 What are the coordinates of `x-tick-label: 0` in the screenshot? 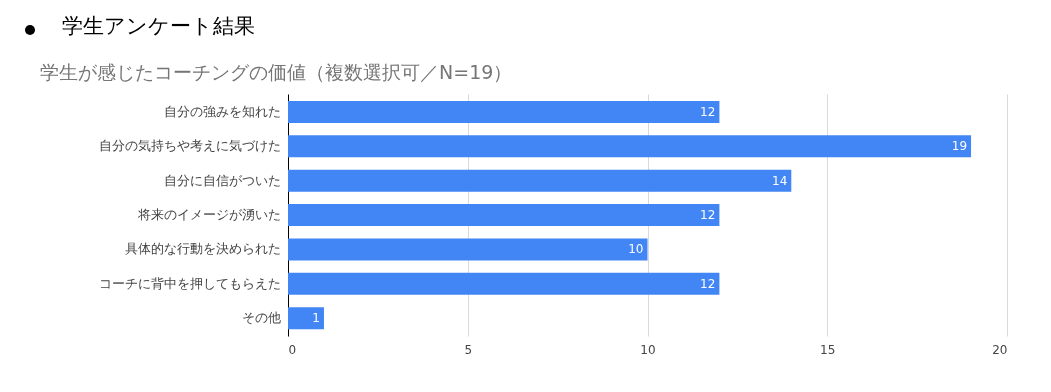 It's located at (292, 349).